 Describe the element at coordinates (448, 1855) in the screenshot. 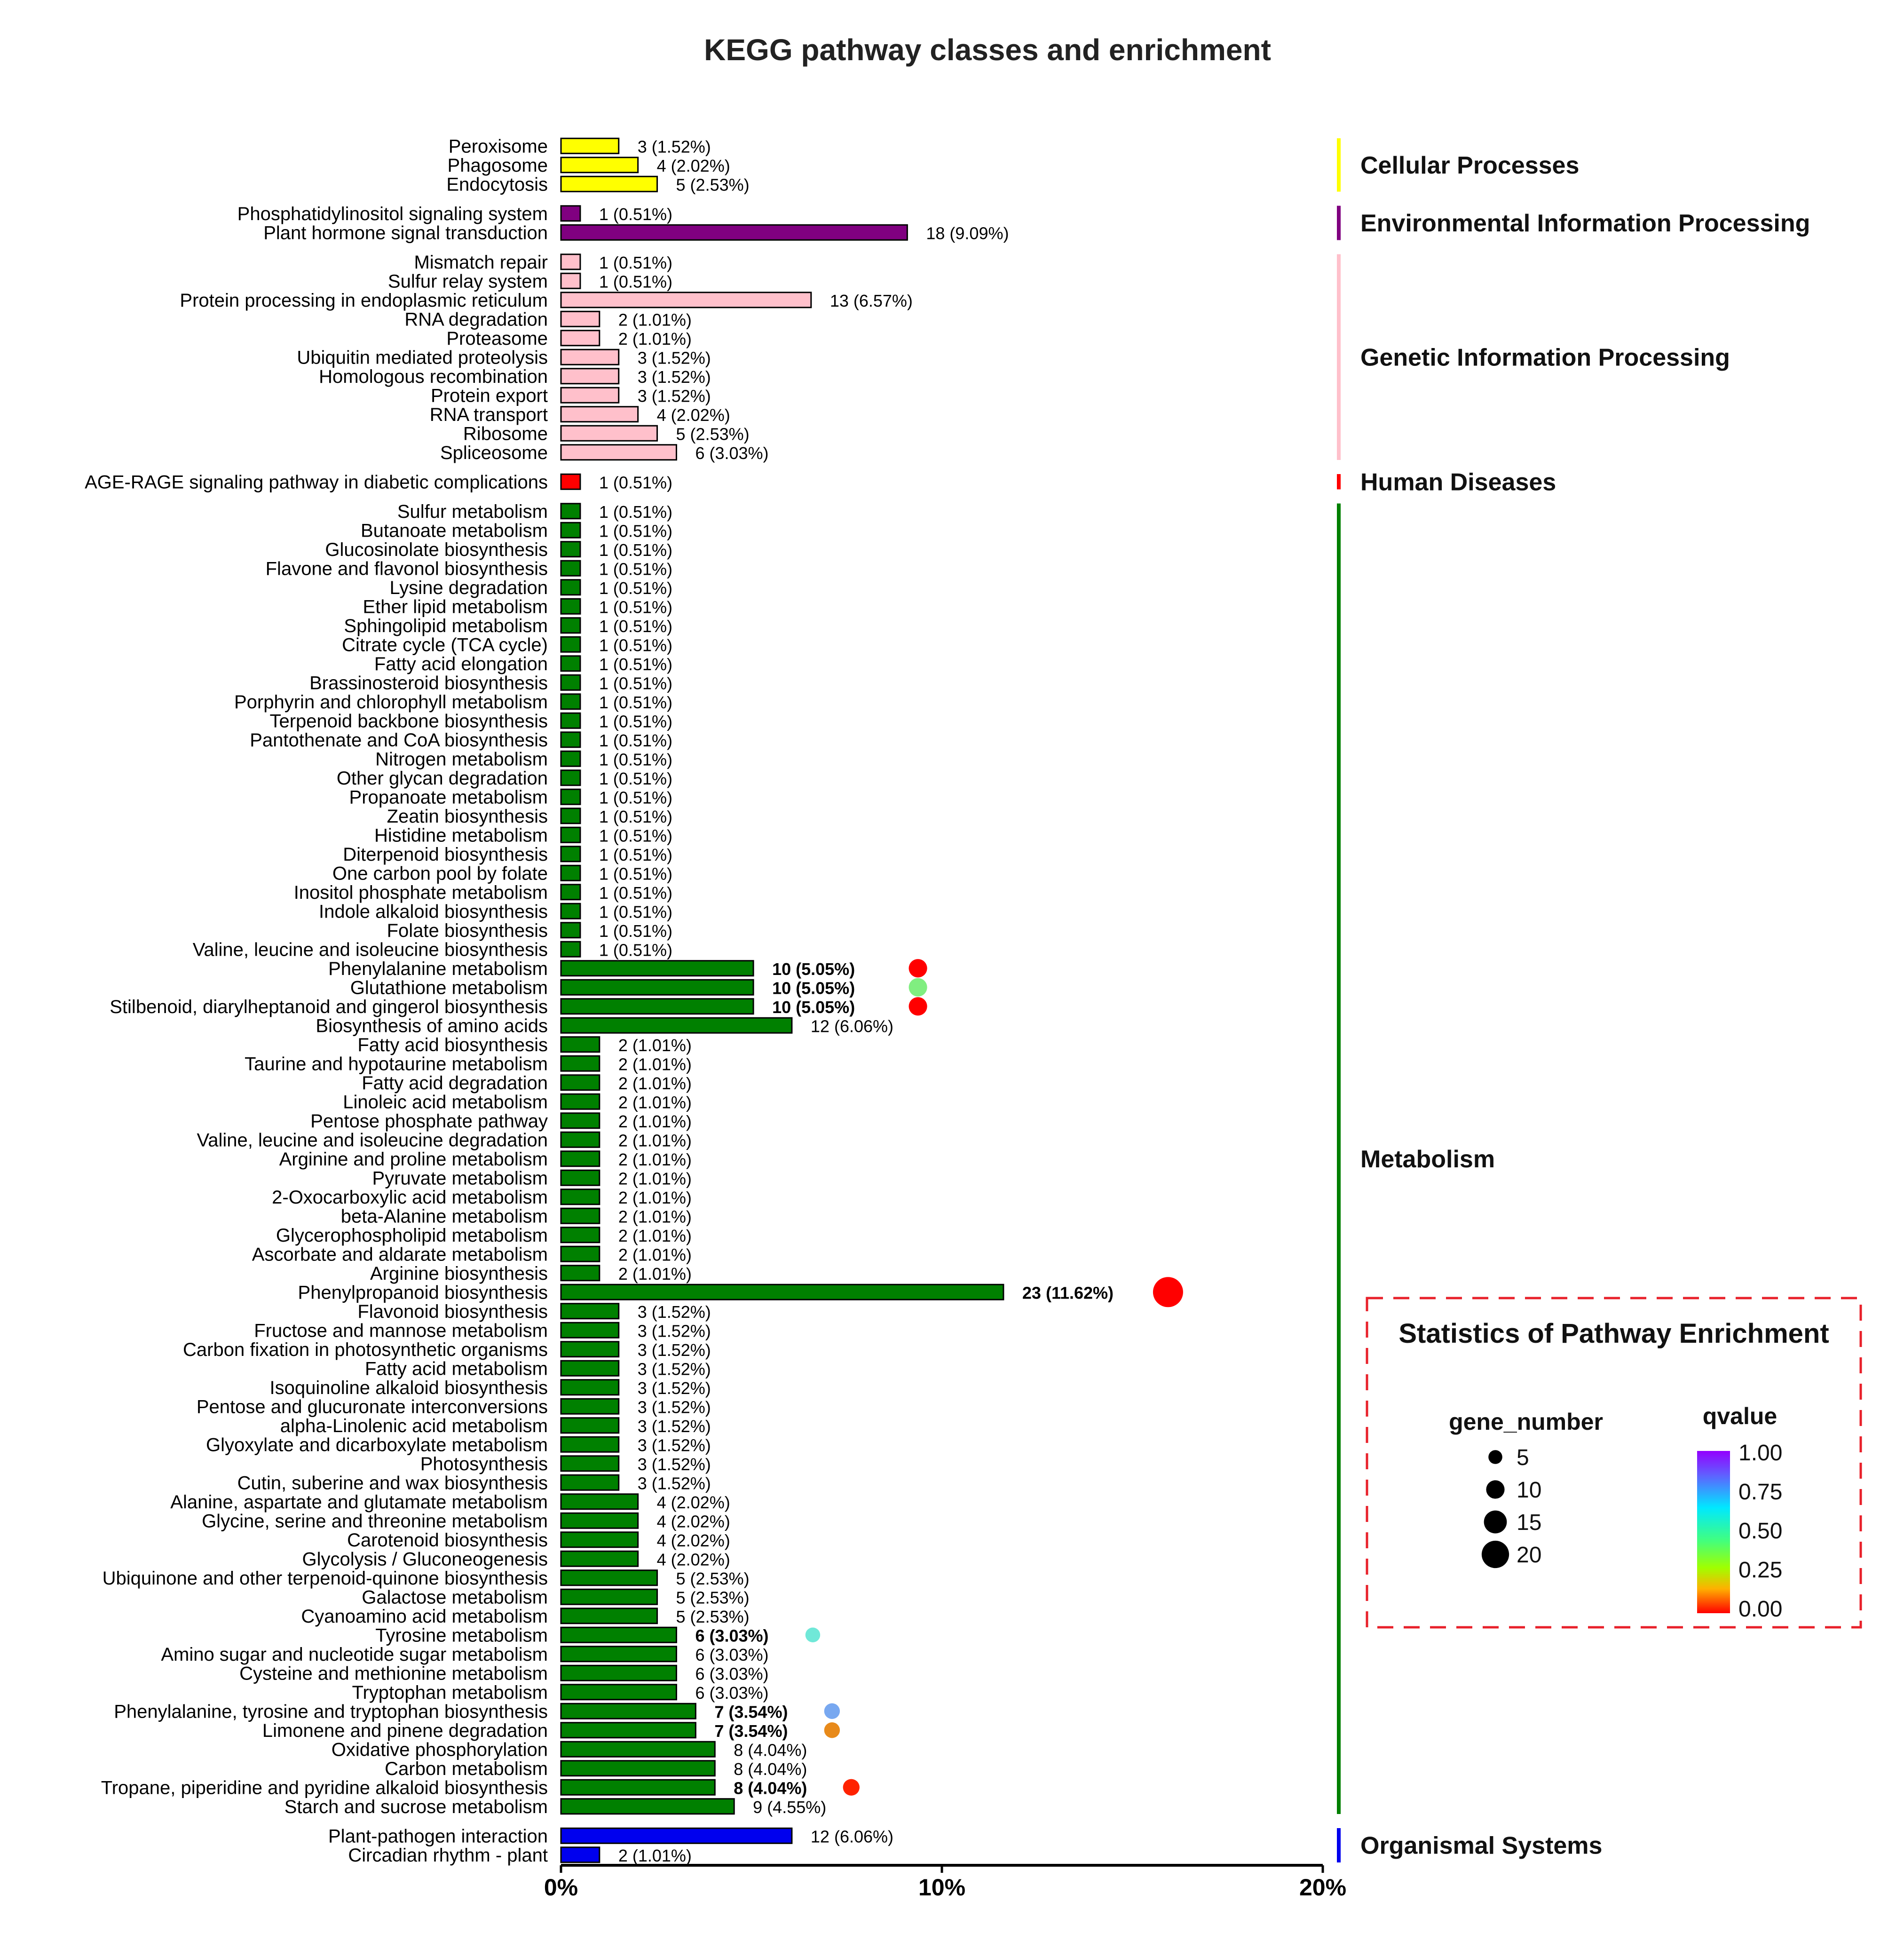

I see `category-label-circadian-rhythm-plant: Circadian rhythm - plant` at that location.